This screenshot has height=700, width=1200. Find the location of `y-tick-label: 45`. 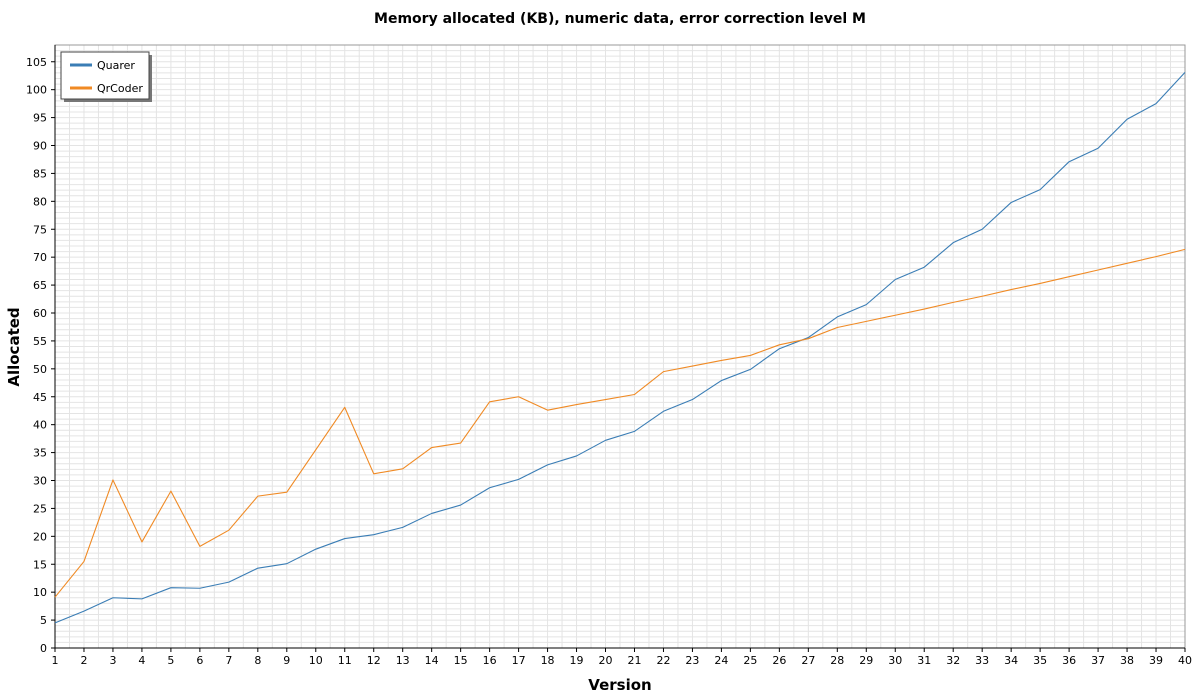

y-tick-label: 45 is located at coordinates (40, 397).